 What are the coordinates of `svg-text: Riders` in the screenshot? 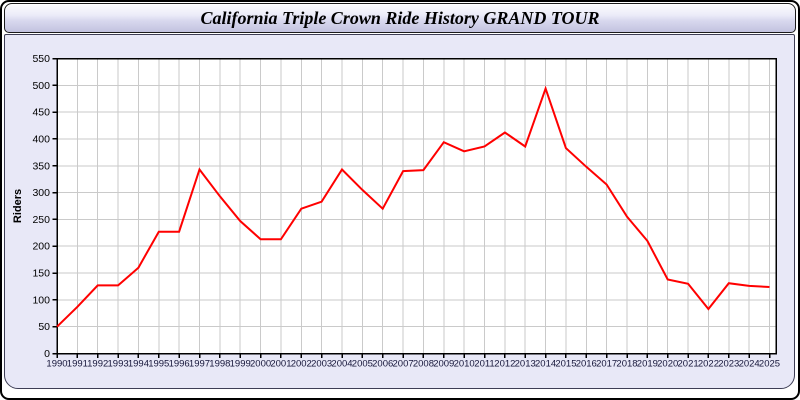 It's located at (18, 206).